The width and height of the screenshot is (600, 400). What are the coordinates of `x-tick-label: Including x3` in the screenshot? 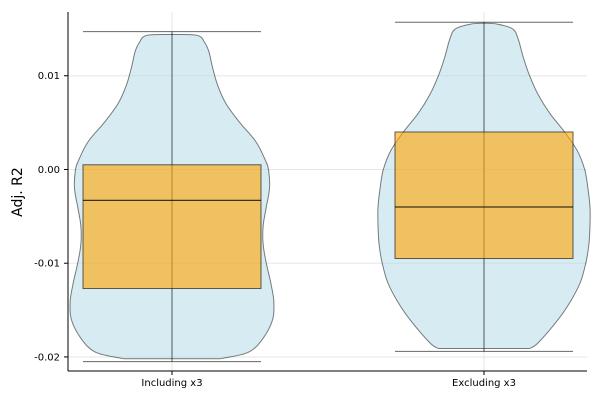 It's located at (171, 383).